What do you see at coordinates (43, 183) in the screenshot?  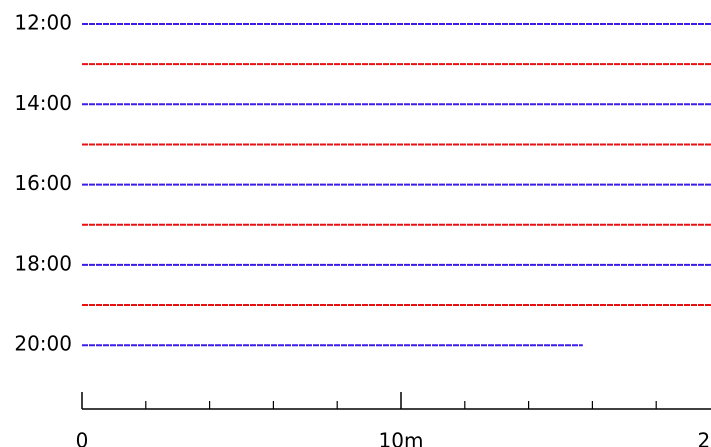 I see `y-tick-label: 16:00` at bounding box center [43, 183].